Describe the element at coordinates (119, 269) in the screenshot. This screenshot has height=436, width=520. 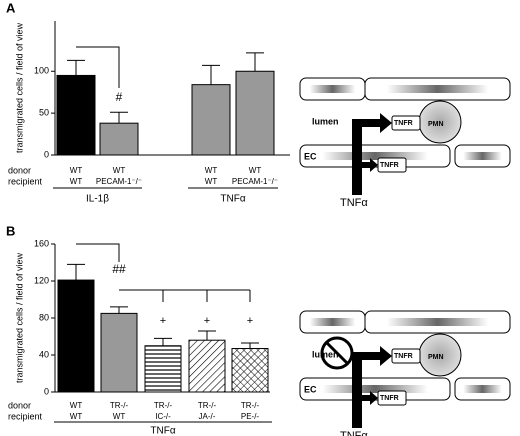
I see `annotation: ##` at that location.